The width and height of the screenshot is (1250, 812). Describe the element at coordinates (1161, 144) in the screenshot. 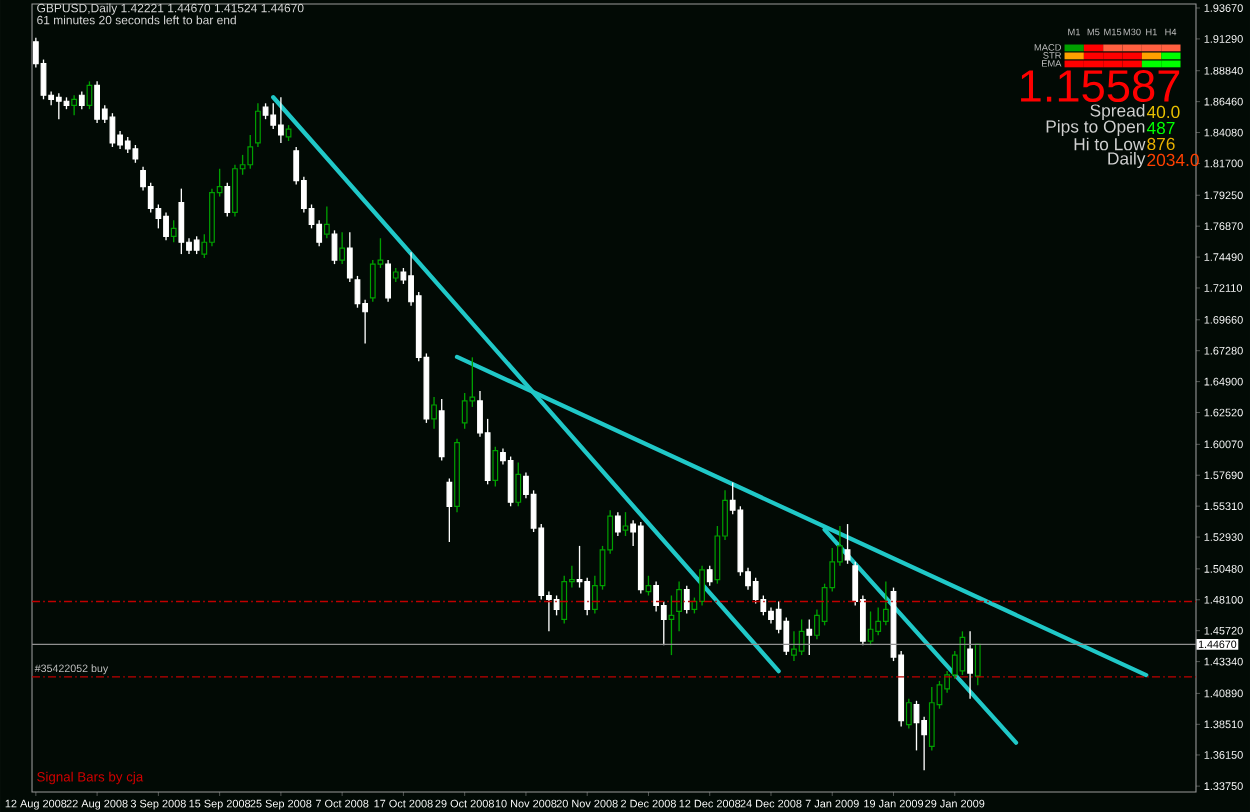

I see `annotation: 876` at that location.